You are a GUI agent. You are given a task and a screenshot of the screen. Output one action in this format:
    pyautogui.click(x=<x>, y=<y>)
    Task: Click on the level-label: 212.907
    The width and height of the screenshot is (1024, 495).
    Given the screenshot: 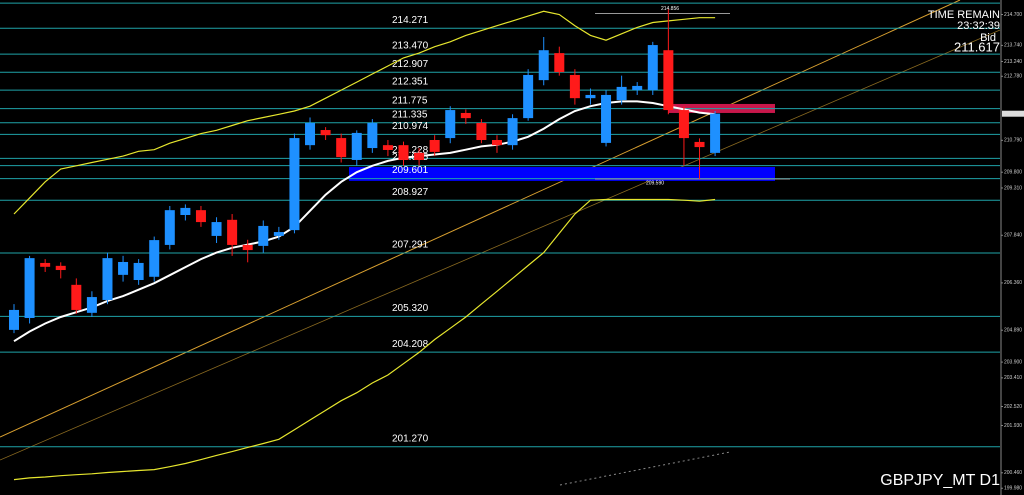 What is the action you would take?
    pyautogui.click(x=410, y=64)
    